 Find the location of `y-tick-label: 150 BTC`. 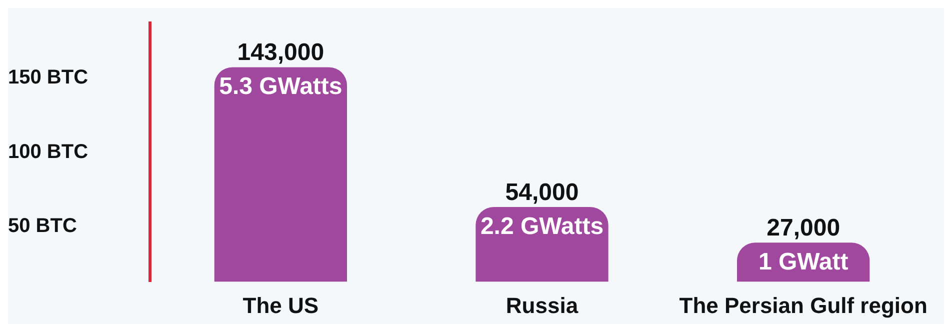

y-tick-label: 150 BTC is located at coordinates (48, 77).